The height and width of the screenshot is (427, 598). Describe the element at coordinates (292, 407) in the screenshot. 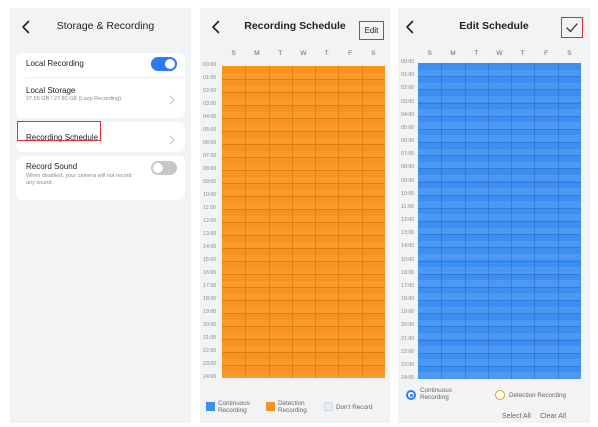

I see `legend-detection: Detection Recording` at that location.